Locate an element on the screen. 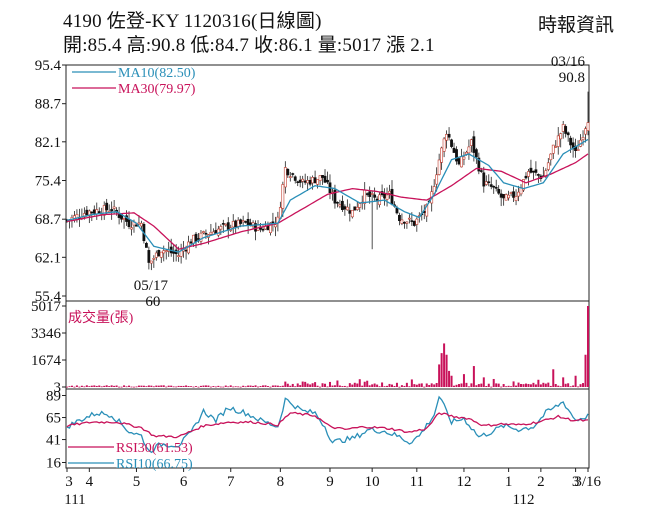  year-label: 111 is located at coordinates (74, 500).